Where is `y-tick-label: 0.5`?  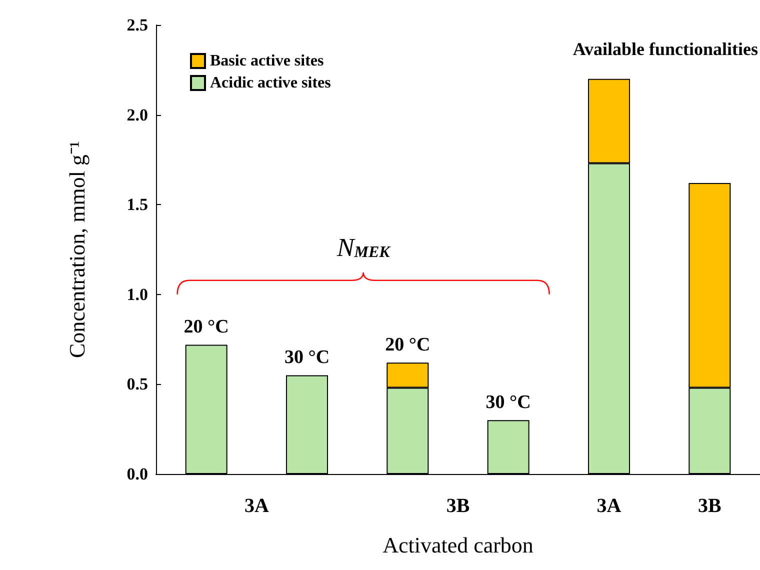 y-tick-label: 0.5 is located at coordinates (137, 384).